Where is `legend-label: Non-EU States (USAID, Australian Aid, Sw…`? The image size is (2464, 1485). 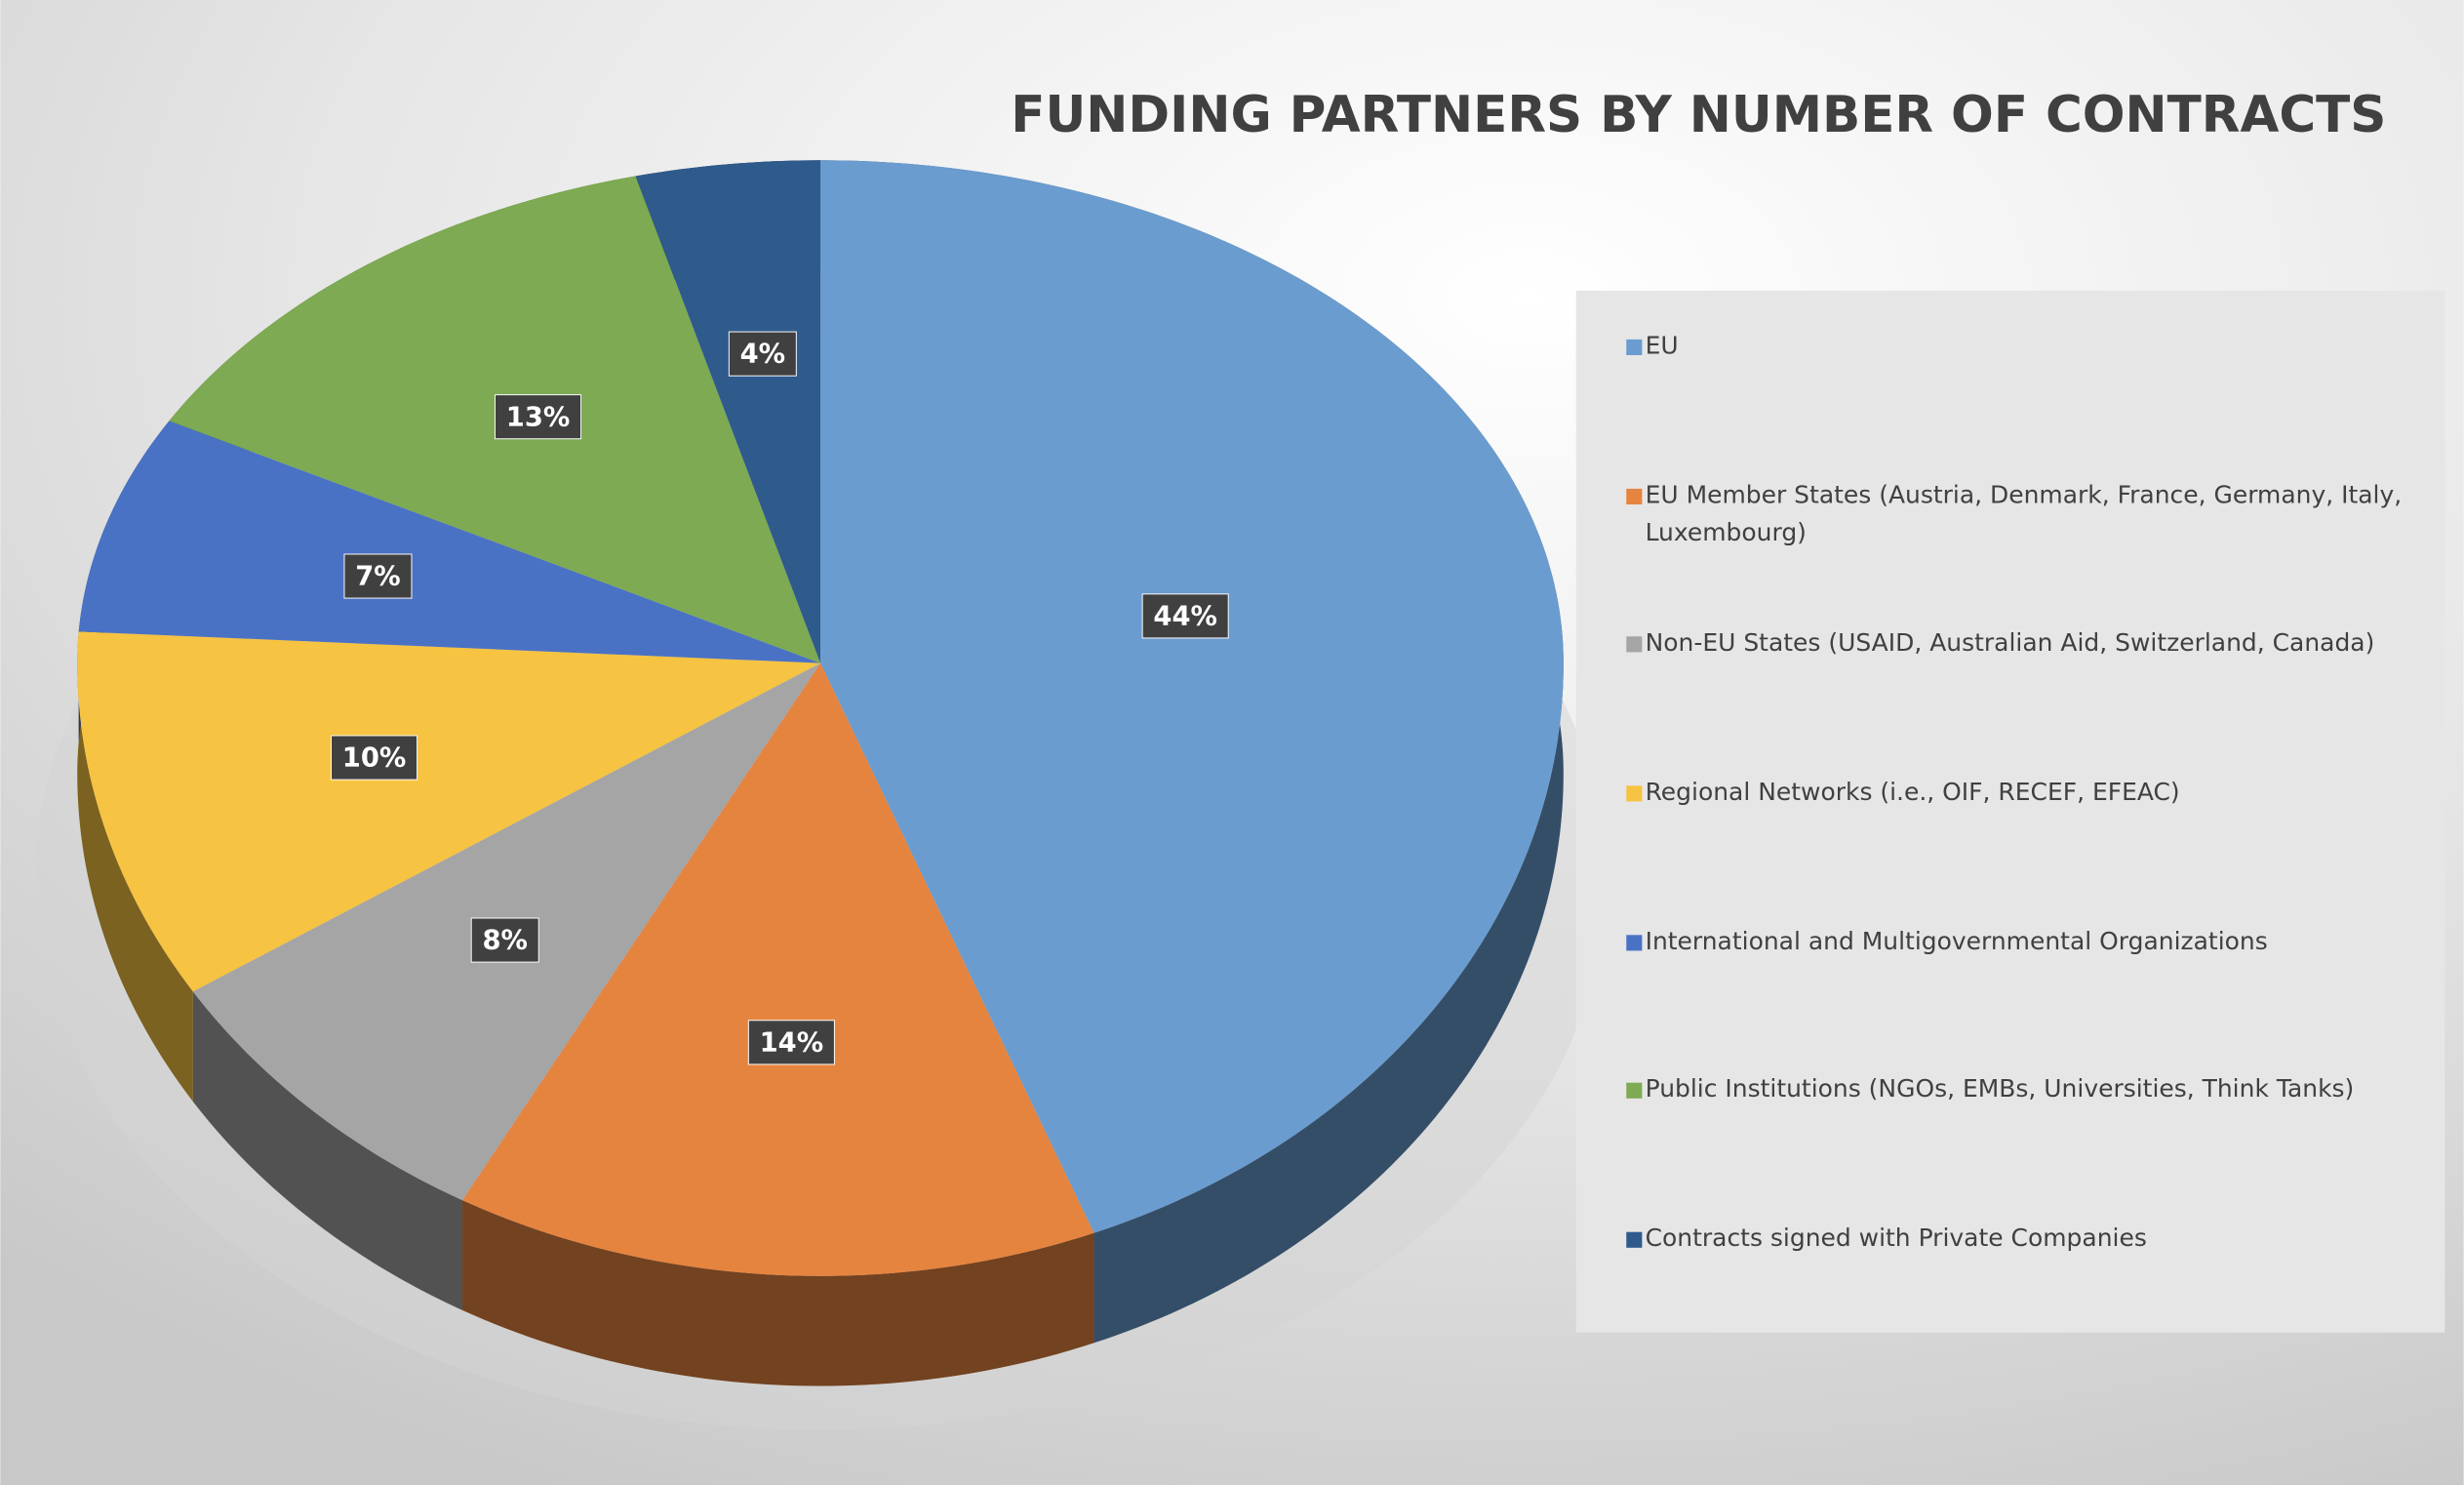 legend-label: Non-EU States (USAID, Australian Aid, Sw… is located at coordinates (2010, 643).